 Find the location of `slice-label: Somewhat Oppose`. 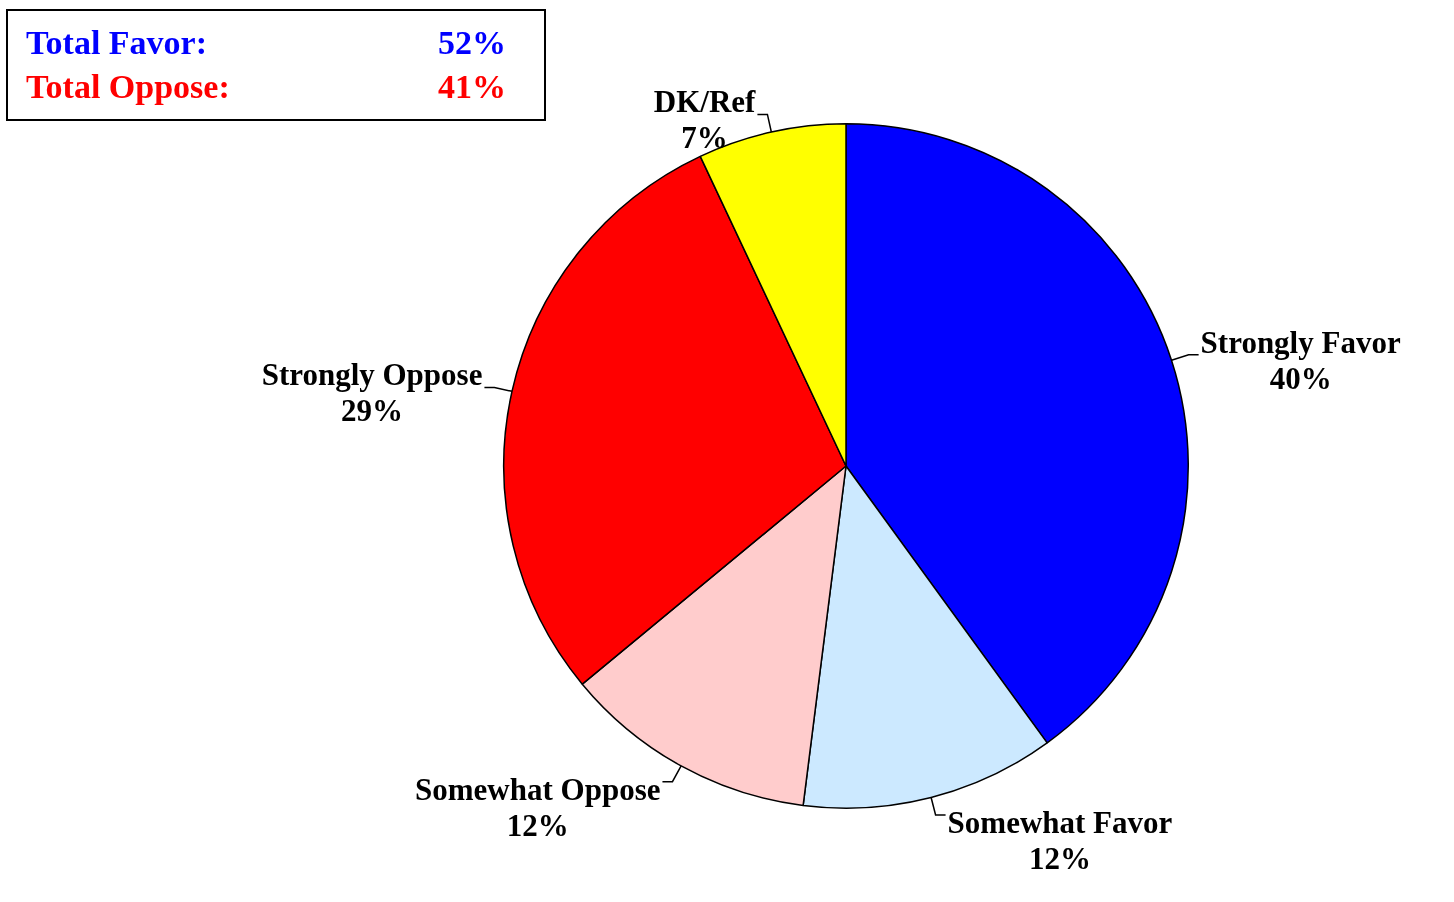

slice-label: Somewhat Oppose is located at coordinates (538, 789).